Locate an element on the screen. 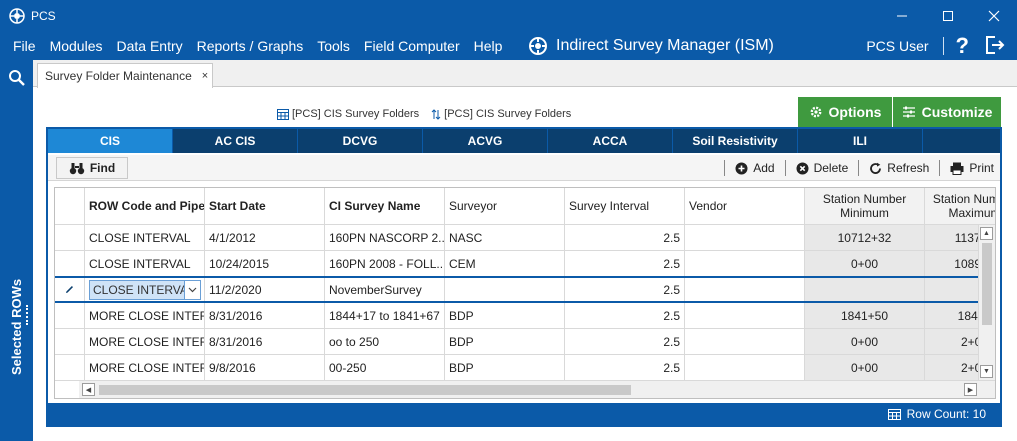 This screenshot has height=441, width=1017. column-header: Vendor is located at coordinates (745, 206).